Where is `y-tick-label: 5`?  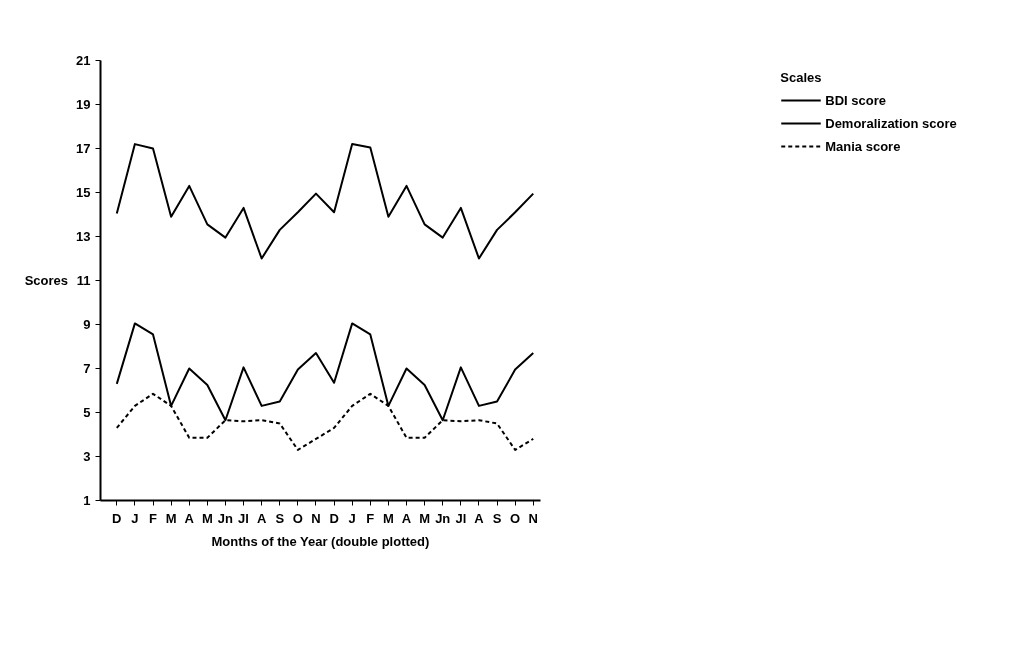
y-tick-label: 5 is located at coordinates (87, 412).